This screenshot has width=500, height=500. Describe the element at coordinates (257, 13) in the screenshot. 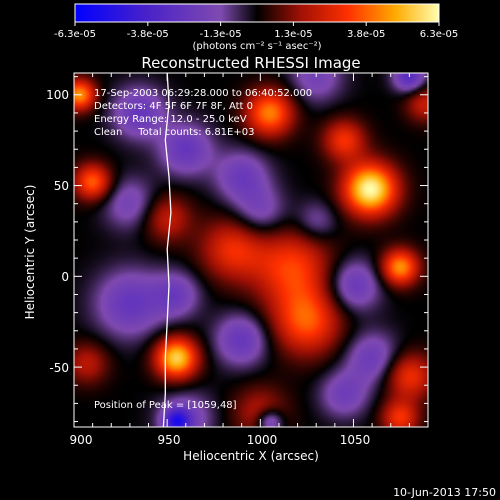

I see `colorbar-gradient` at that location.